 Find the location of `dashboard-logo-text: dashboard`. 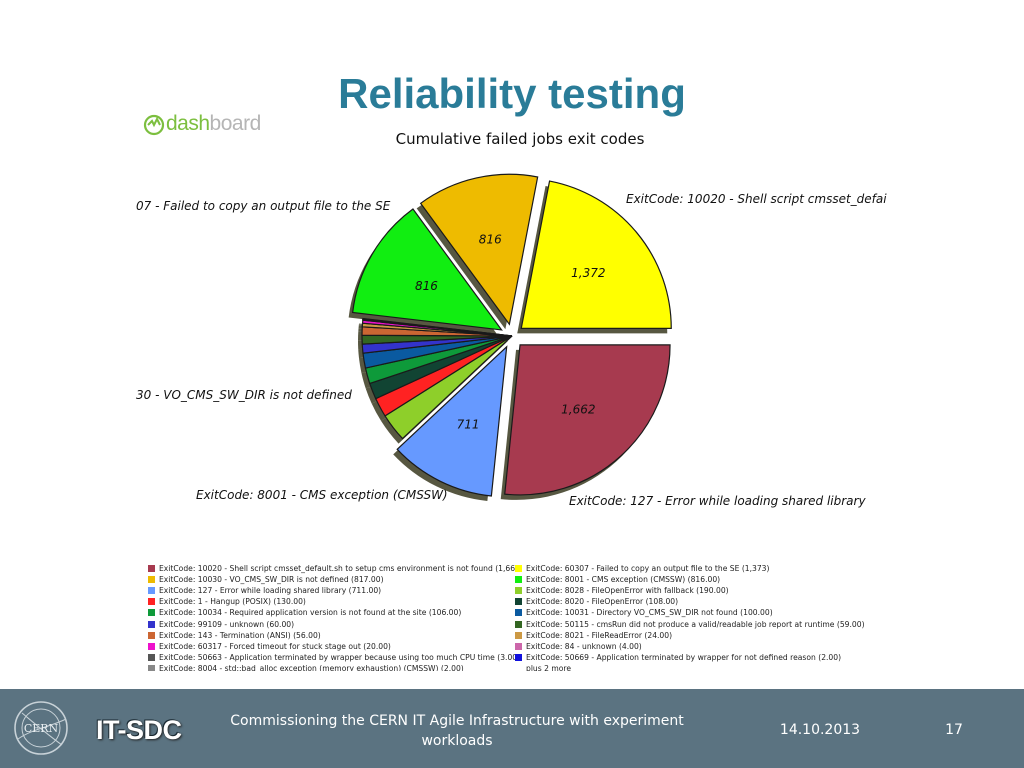

dashboard-logo-text: dashboard is located at coordinates (213, 123).